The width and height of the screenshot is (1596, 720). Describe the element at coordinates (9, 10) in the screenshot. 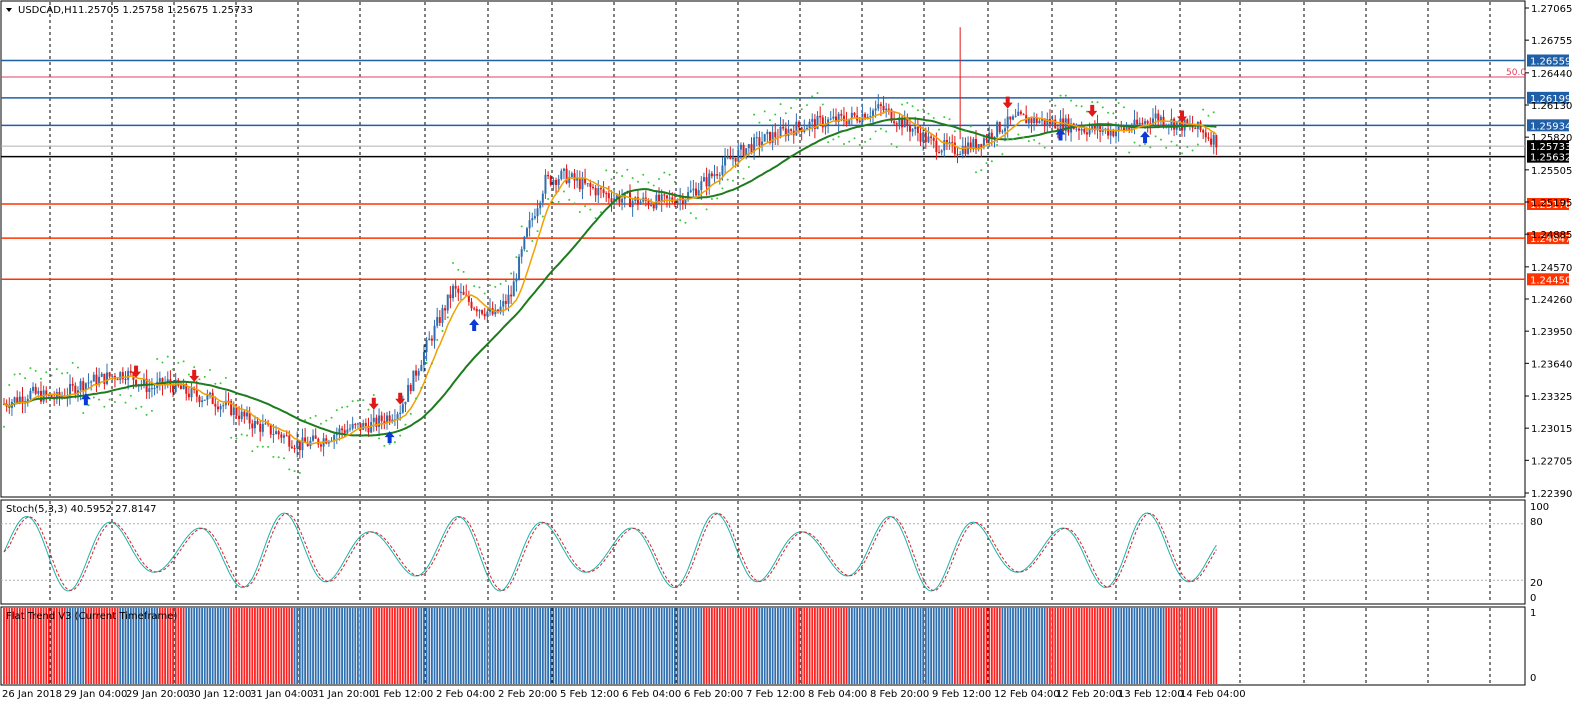

I see `collapse-triangle-icon` at that location.